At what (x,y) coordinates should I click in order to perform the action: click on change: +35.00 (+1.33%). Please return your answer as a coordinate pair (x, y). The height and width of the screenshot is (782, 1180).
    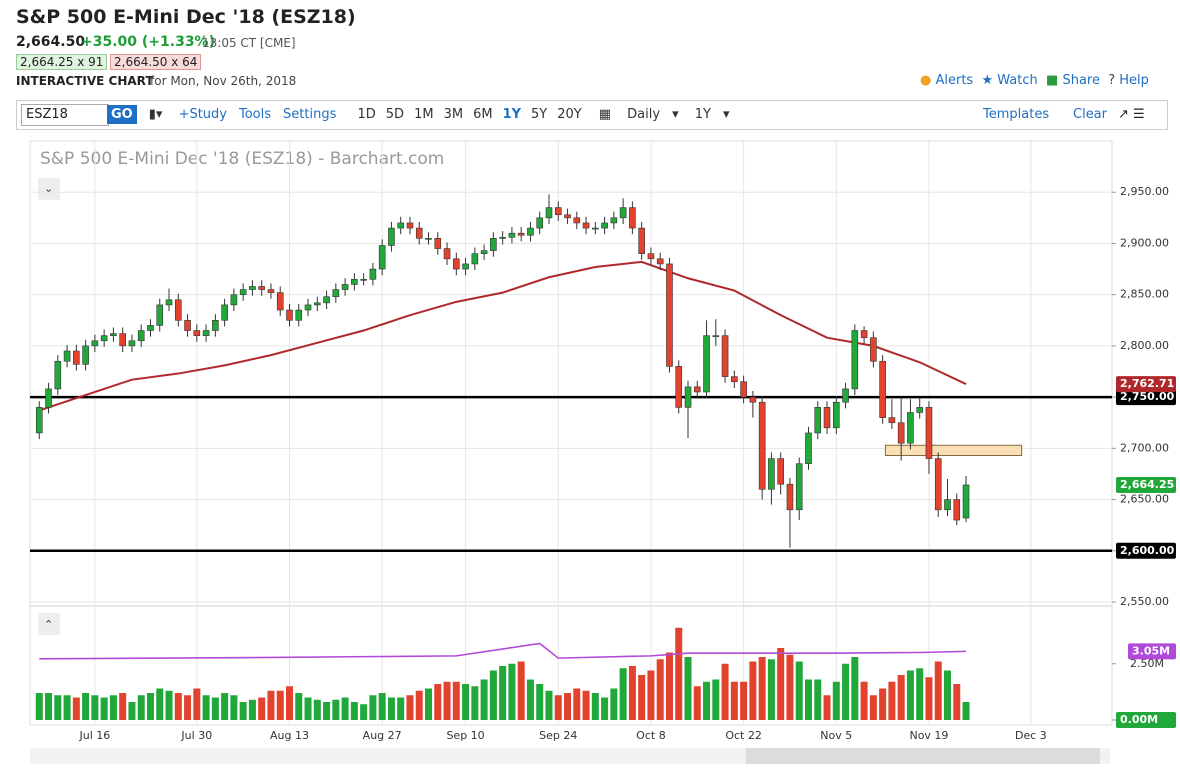
    Looking at the image, I should click on (148, 42).